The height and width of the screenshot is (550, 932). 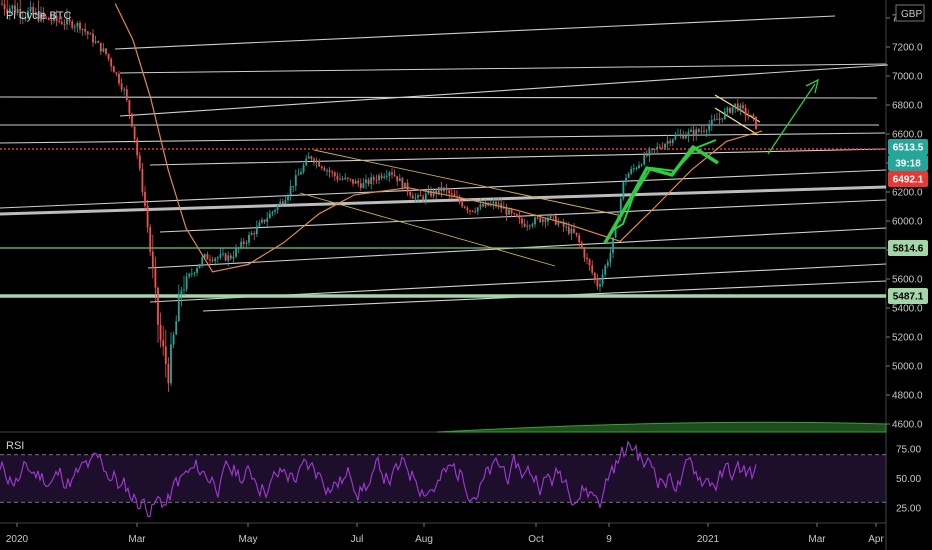 I want to click on time-axis: 2020 Mar May Jul Aug Oct 9 2021 Mar Apr, so click(x=445, y=534).